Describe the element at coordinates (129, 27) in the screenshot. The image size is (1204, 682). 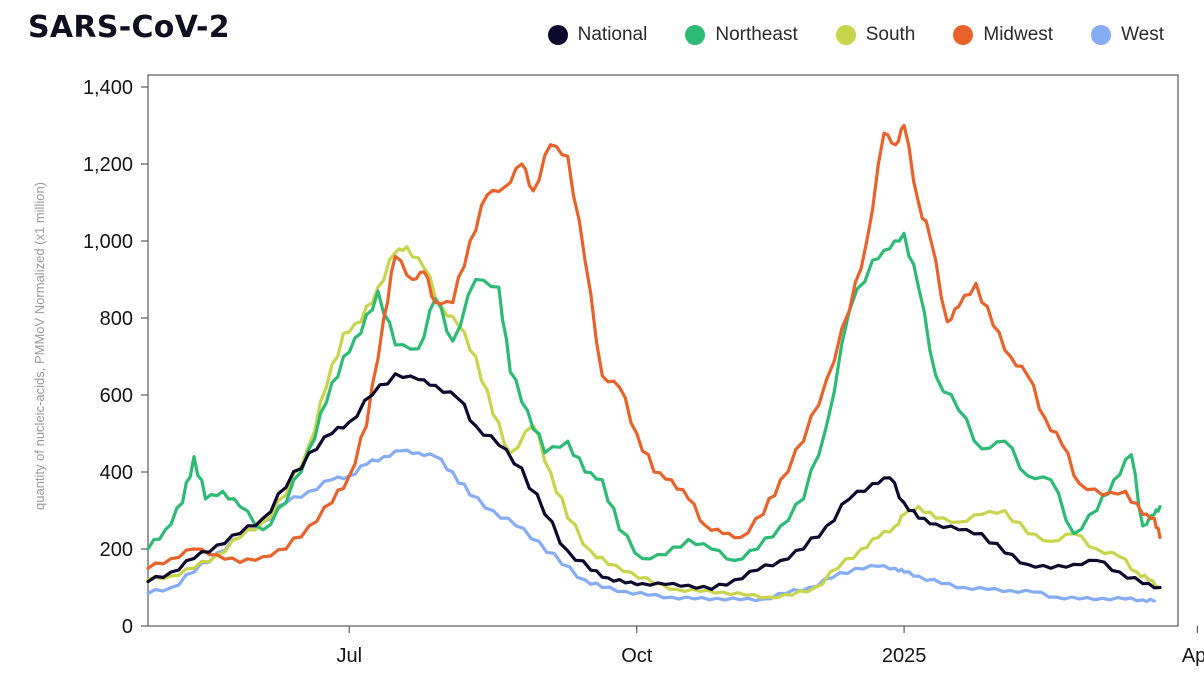
I see `chart-title: SARS-CoV-2` at that location.